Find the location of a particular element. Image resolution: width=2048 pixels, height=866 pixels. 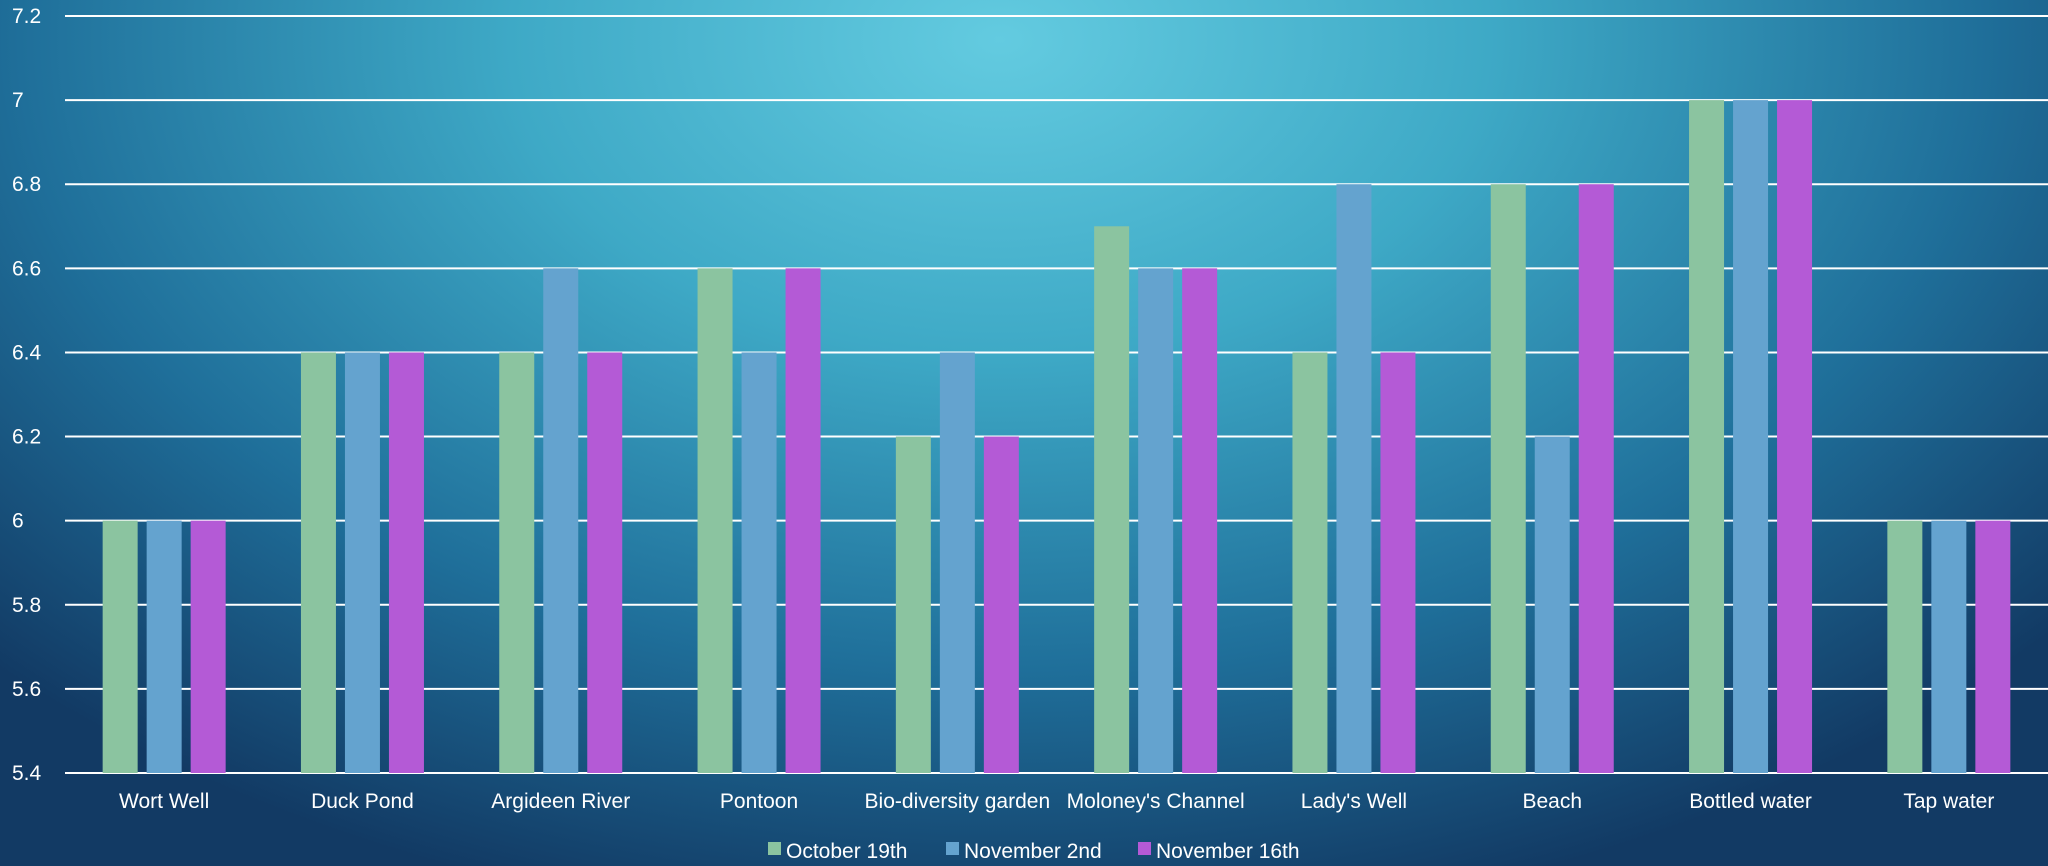

legend-label: October 19th is located at coordinates (846, 851).